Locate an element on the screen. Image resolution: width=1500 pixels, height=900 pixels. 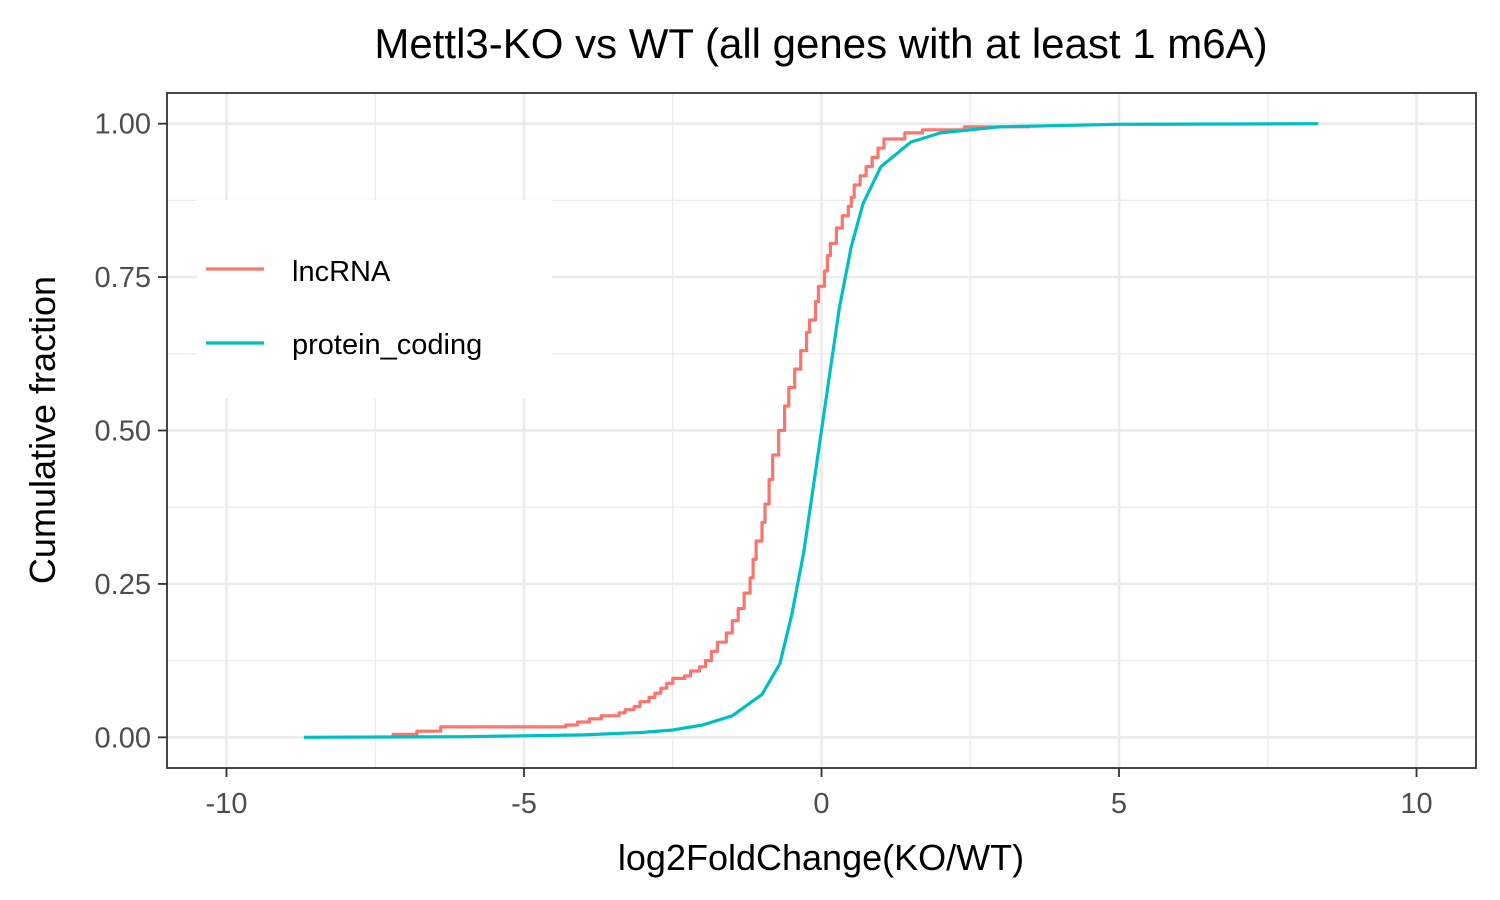
y-axis-title: Cumulative fraction is located at coordinates (42, 430).